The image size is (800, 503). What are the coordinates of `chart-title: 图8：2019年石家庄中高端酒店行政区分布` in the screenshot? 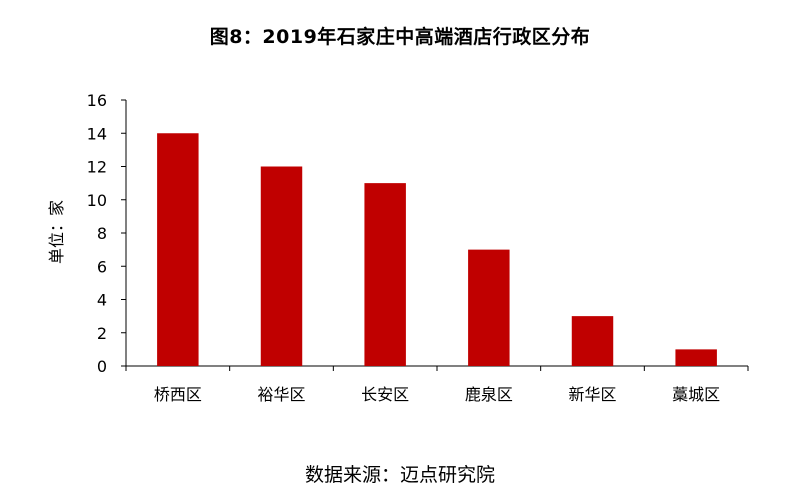 It's located at (400, 37).